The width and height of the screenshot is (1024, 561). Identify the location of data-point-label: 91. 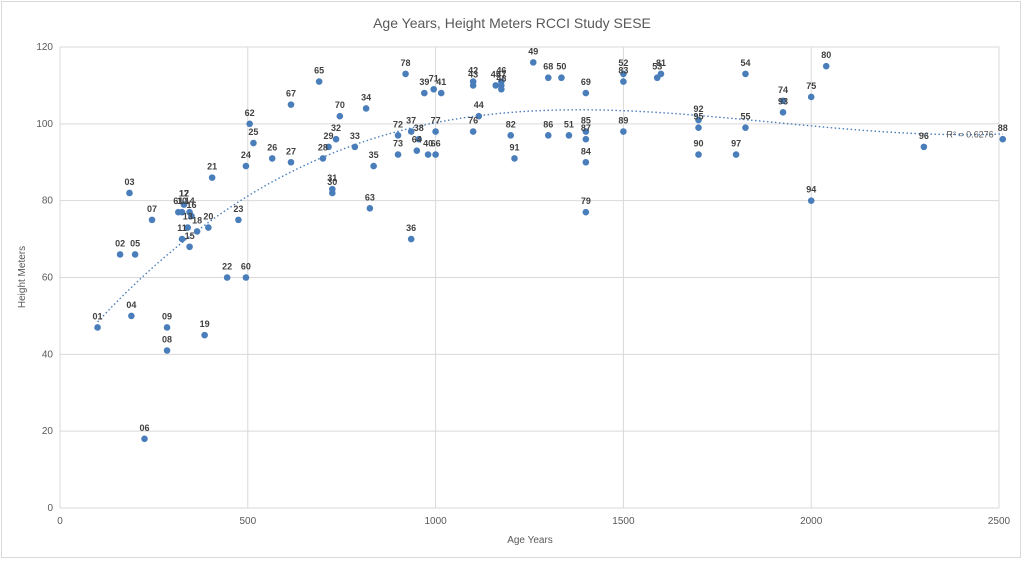
(514, 147).